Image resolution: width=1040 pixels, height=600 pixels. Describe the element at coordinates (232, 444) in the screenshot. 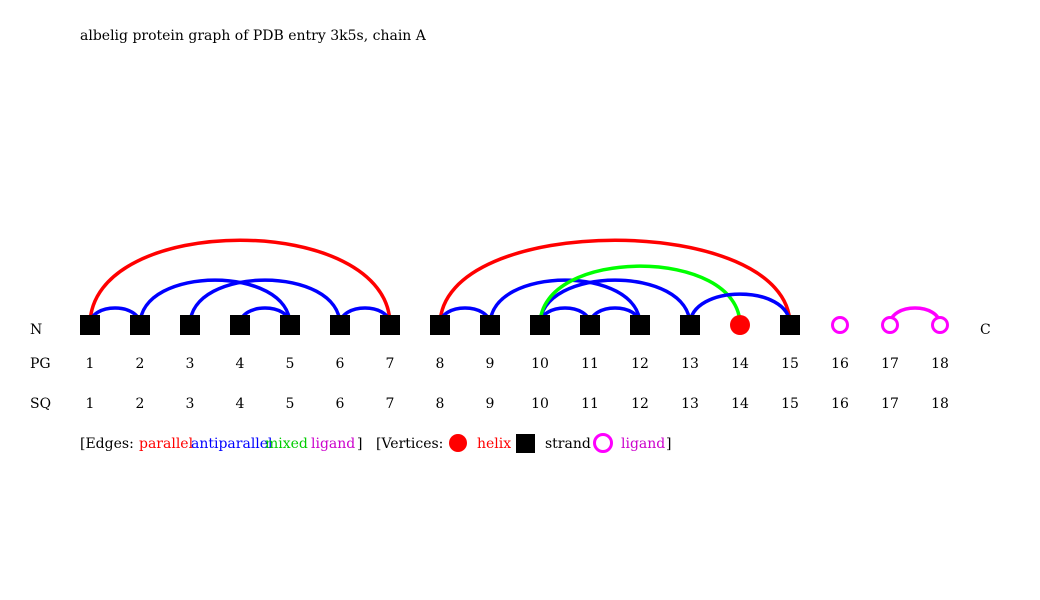

I see `legend-antiparallel-label: antiparallel` at that location.